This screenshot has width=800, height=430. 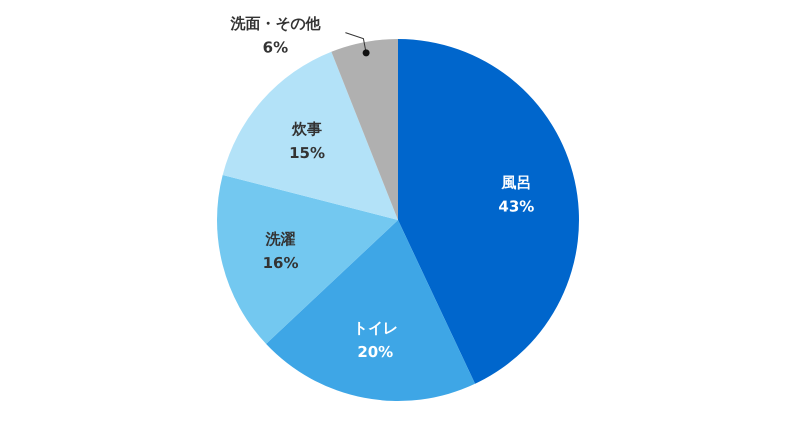 What do you see at coordinates (280, 239) in the screenshot?
I see `slice-label: 洗濯` at bounding box center [280, 239].